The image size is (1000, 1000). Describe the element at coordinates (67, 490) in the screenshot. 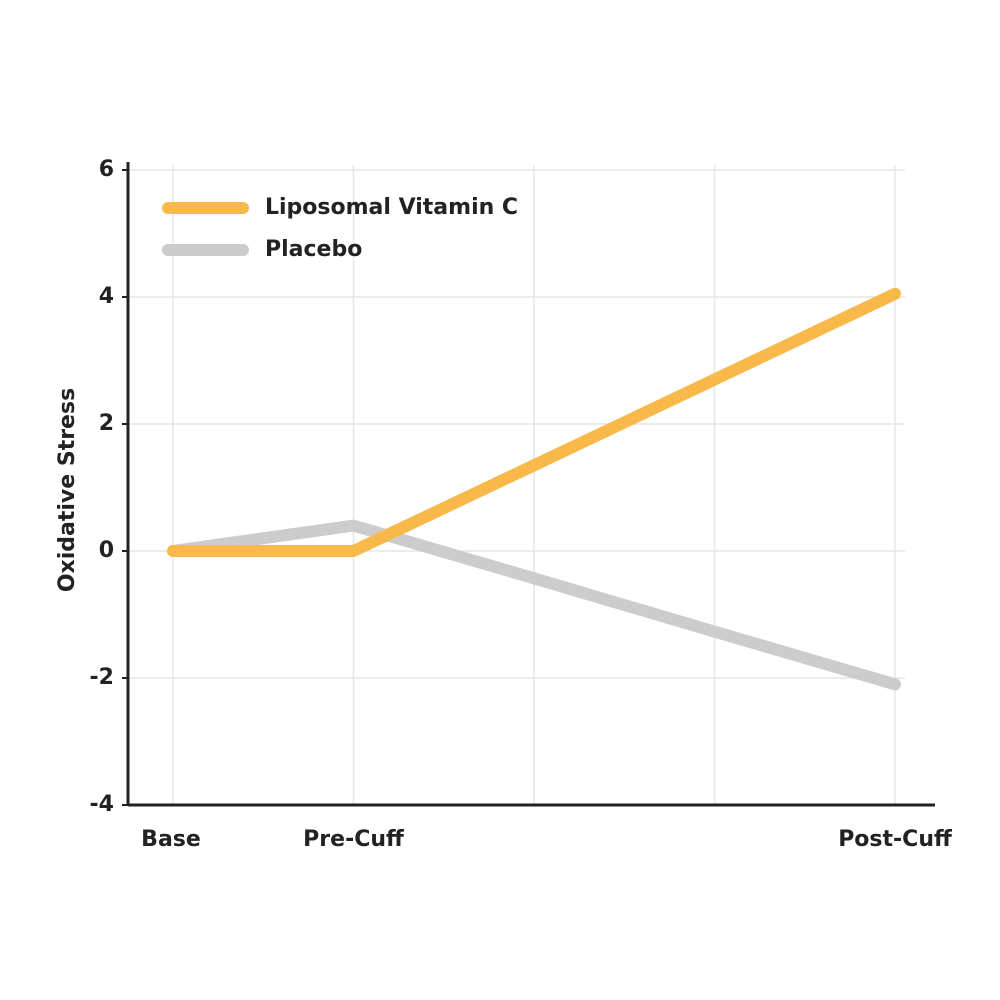

I see `y-axis-label: Oxidative Stress` at that location.